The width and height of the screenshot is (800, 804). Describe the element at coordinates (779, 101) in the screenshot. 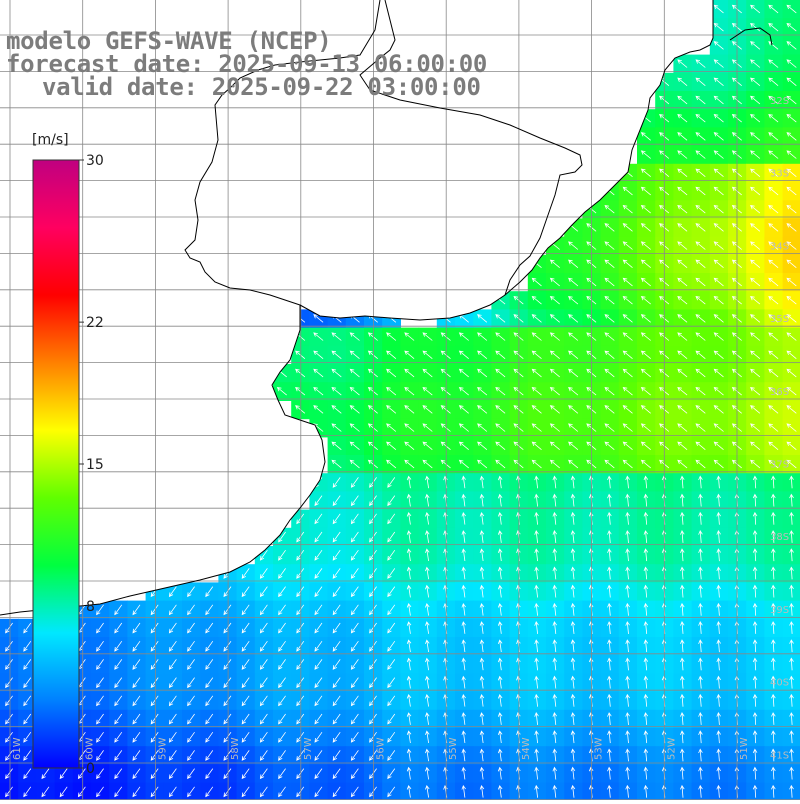

I see `latitude-label: 32S` at that location.